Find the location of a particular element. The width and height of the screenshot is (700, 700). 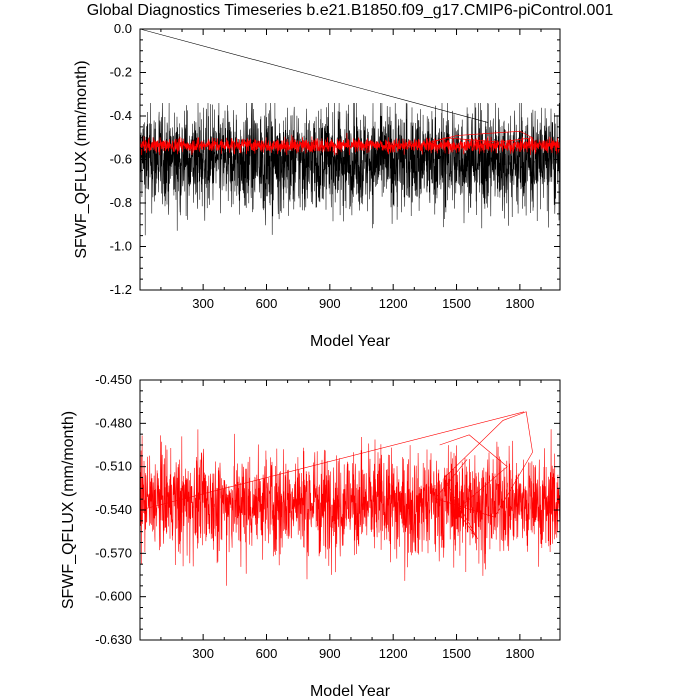

y-tick-label: -0.4 is located at coordinates (121, 115).